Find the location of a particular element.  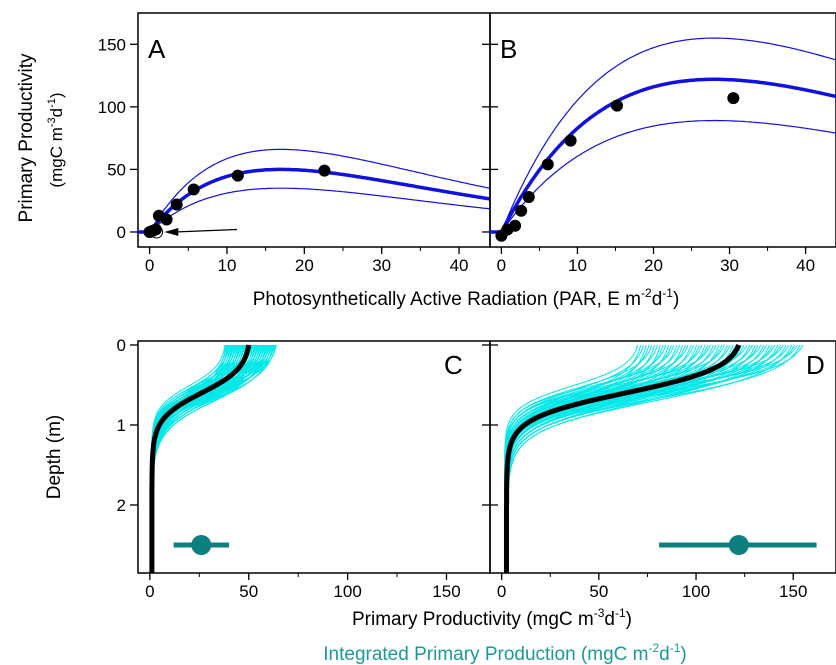

excluded-point is located at coordinates (157, 232).